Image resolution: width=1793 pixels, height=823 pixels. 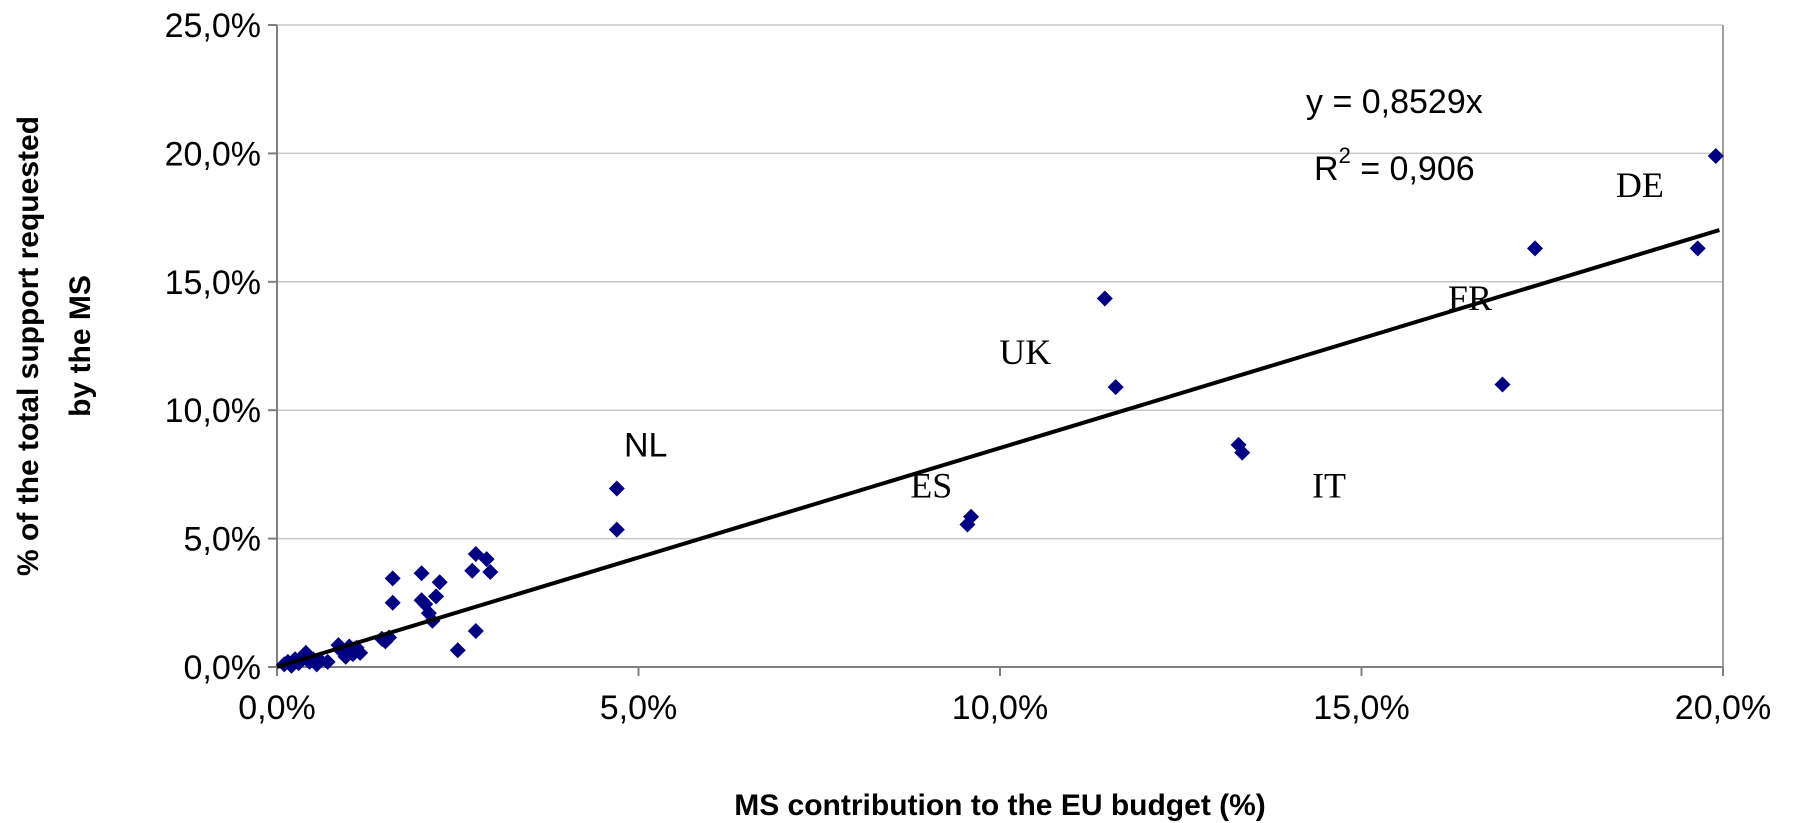 What do you see at coordinates (221, 347) in the screenshot?
I see `y-ticks: 0,0% 5,0% 10,0% 15,0% 20,0% 25,0%` at bounding box center [221, 347].